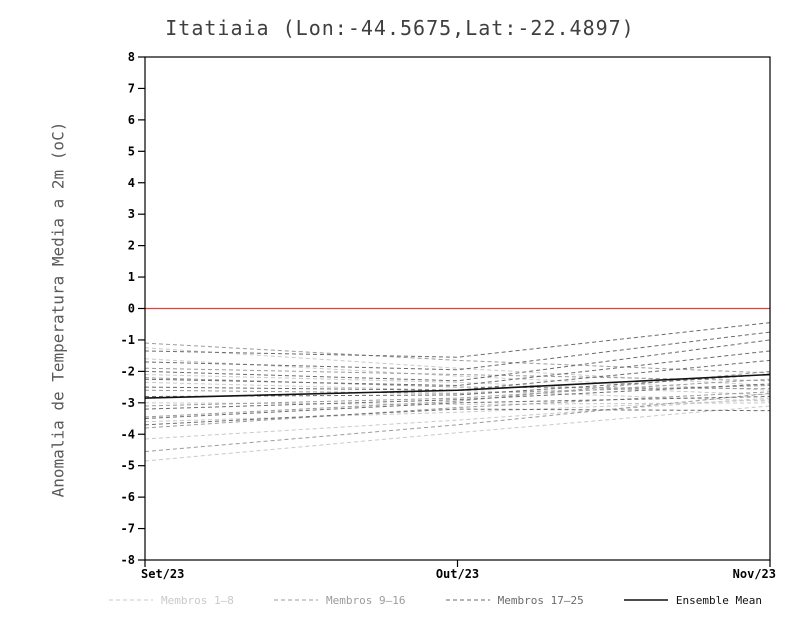 Image resolution: width=800 pixels, height=618 pixels. Describe the element at coordinates (131, 88) in the screenshot. I see `y-tick-label: 7` at that location.